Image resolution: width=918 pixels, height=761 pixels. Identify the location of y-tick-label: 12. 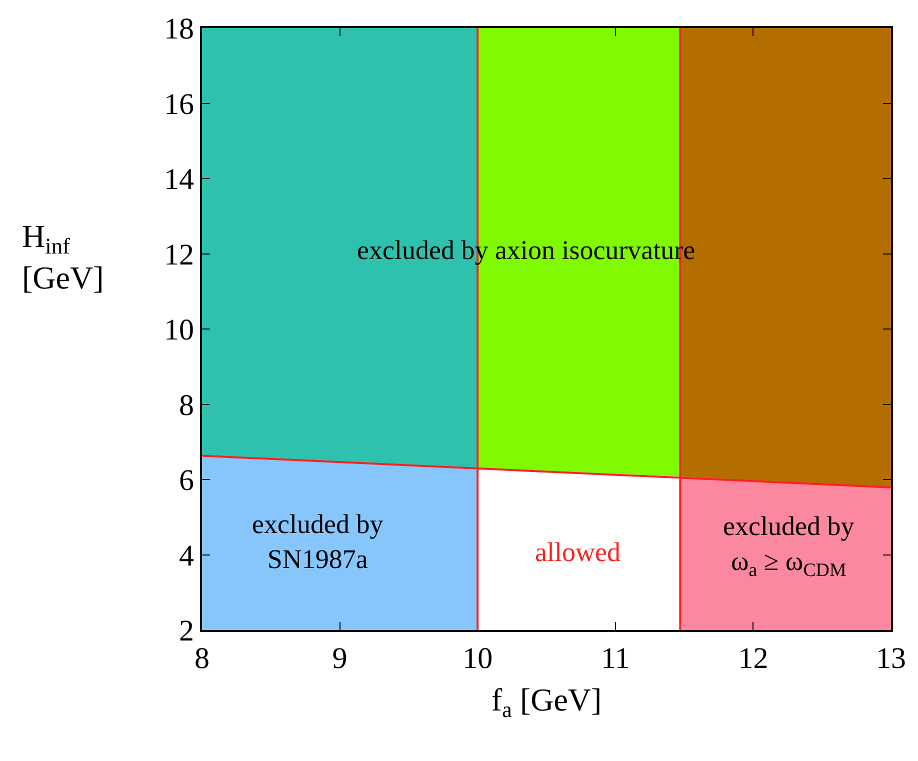
(179, 255).